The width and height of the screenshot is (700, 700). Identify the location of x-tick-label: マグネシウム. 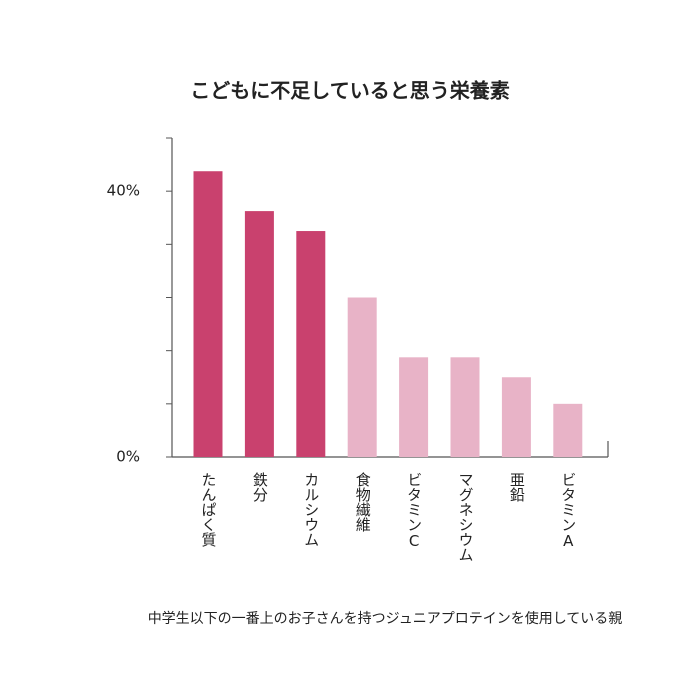
(466, 517).